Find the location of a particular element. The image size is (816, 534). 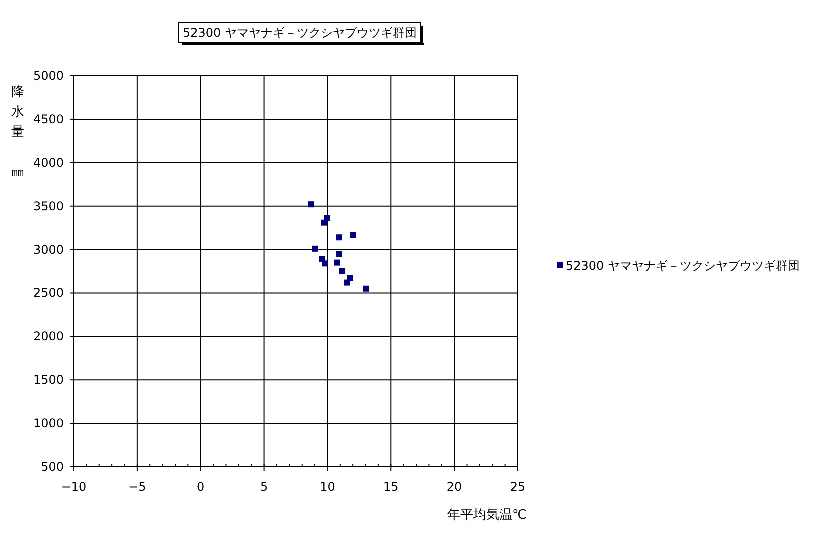

x-tick-label: 15 is located at coordinates (391, 487).